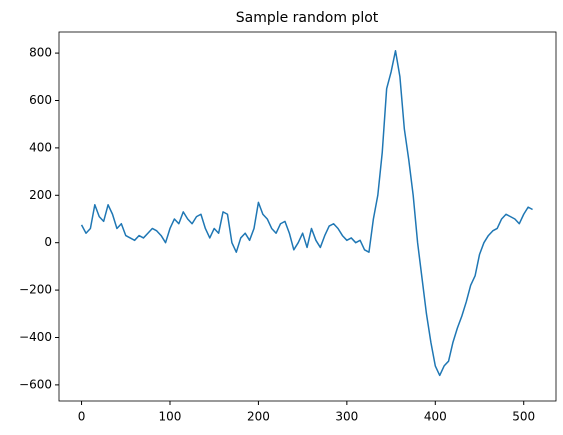 Image resolution: width=563 pixels, height=435 pixels. Describe the element at coordinates (82, 417) in the screenshot. I see `x-tick-label: 0` at that location.